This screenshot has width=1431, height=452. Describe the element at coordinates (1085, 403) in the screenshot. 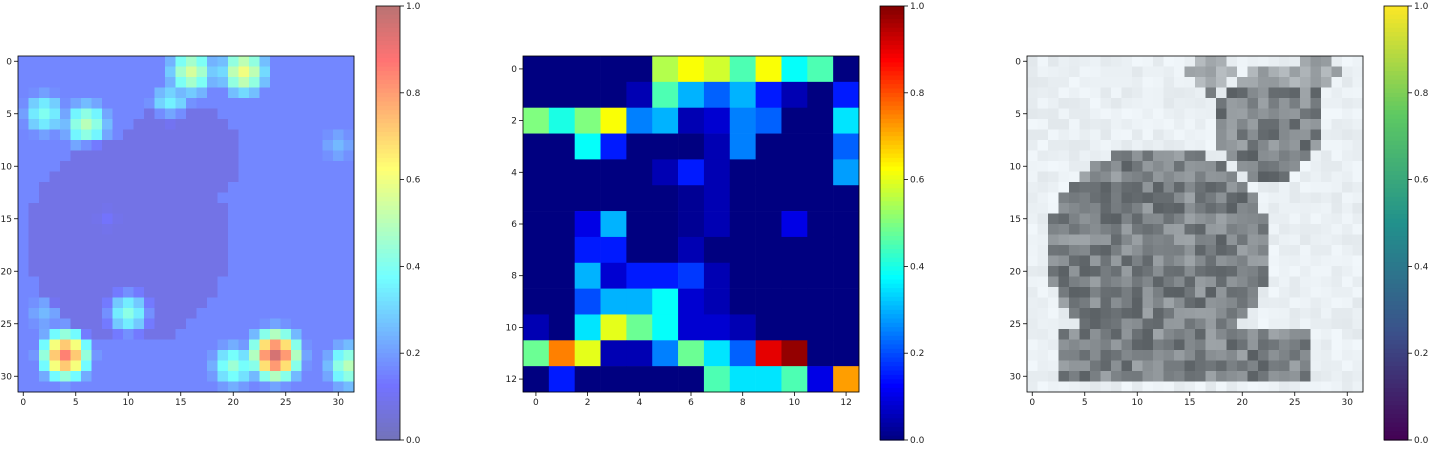

I see `x-tick-label: 5` at that location.